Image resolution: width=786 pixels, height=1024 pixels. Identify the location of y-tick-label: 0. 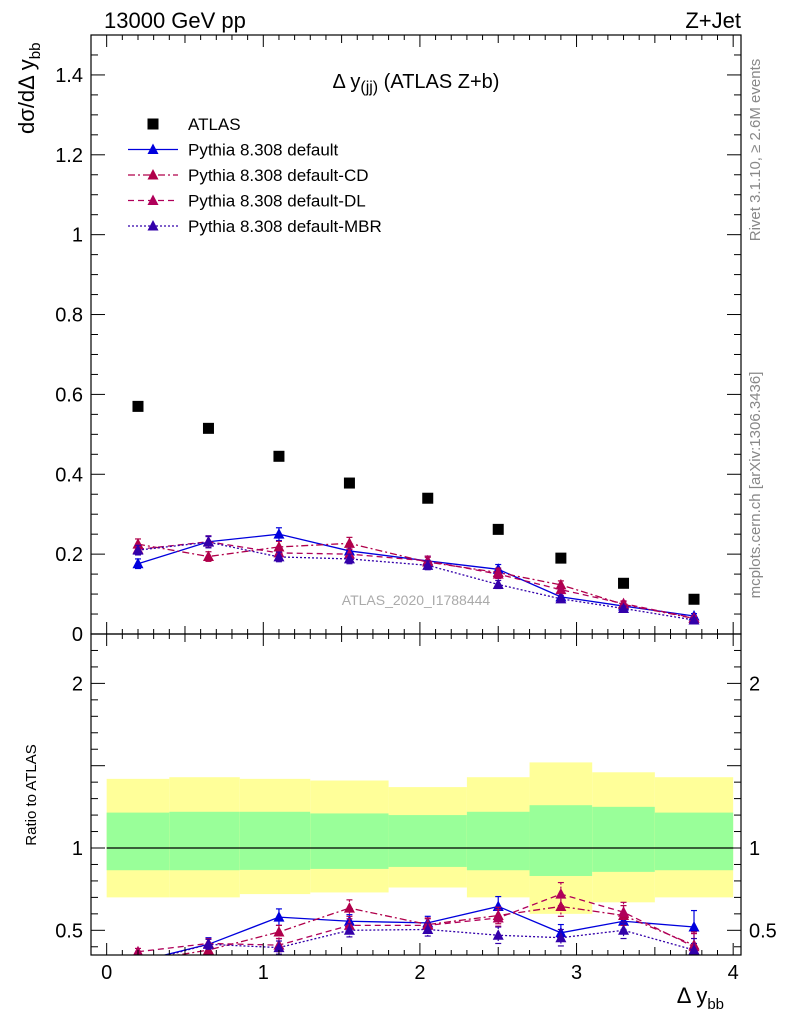
(77, 635).